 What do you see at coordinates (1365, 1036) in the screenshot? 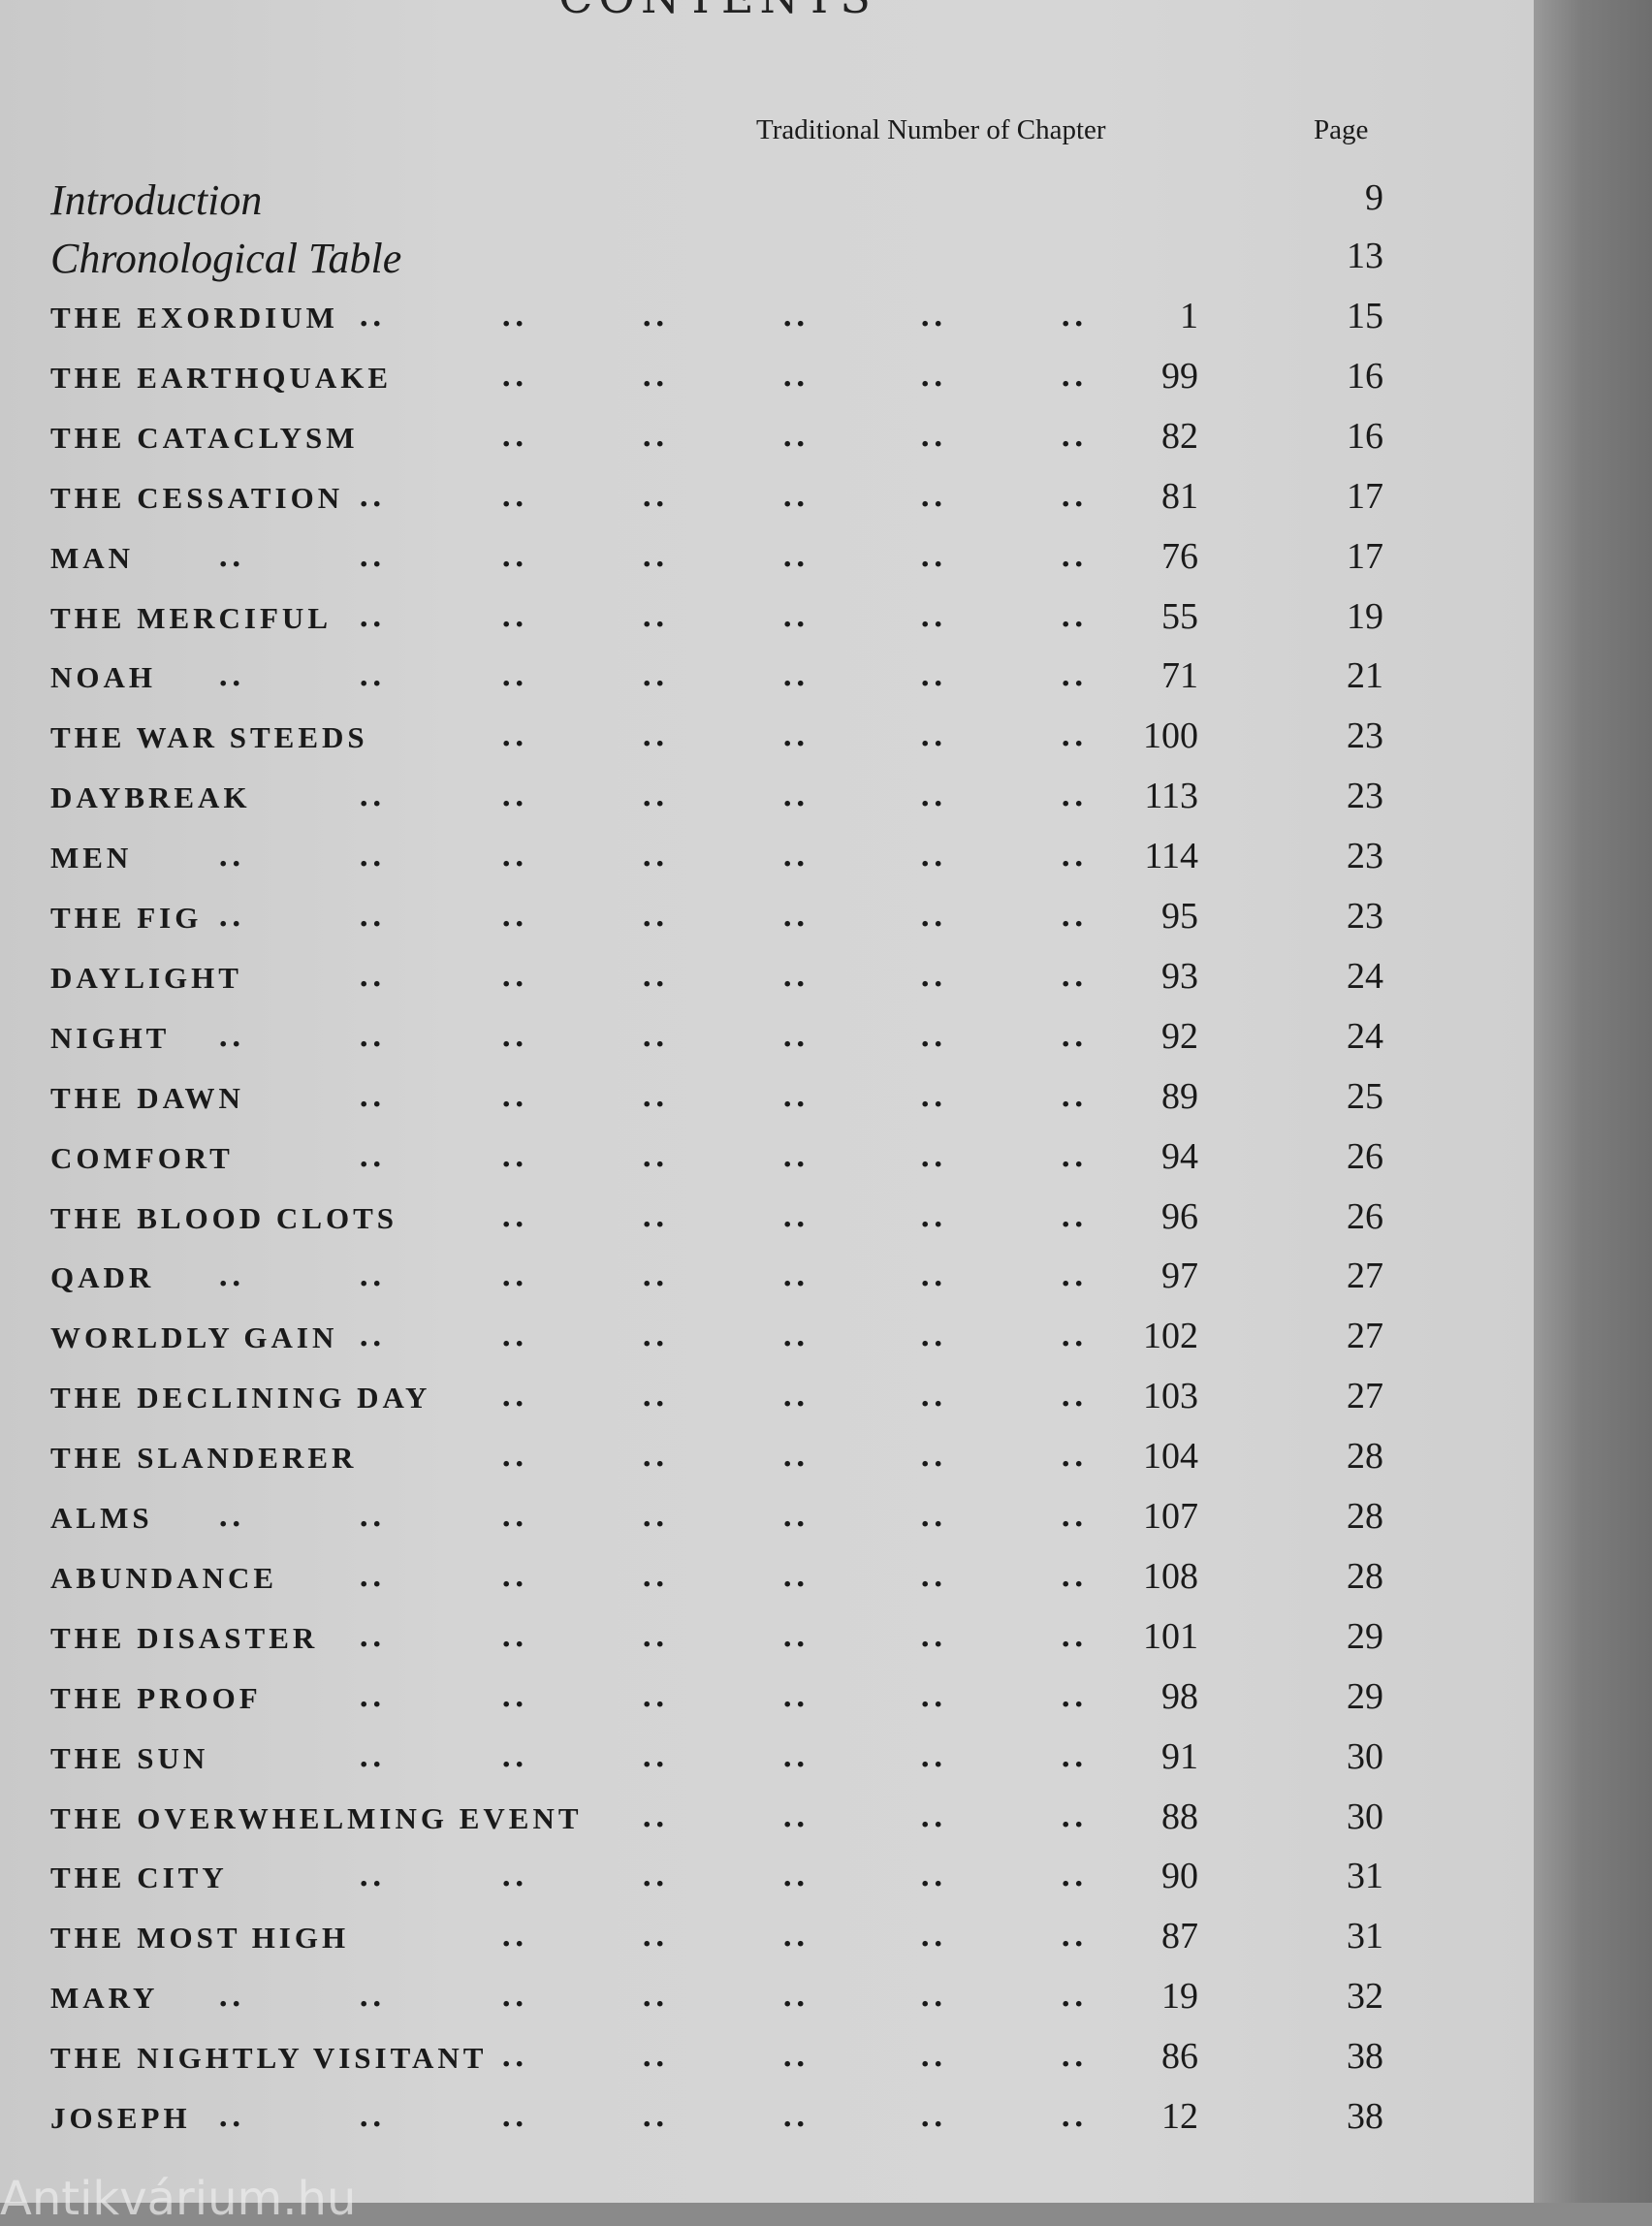
I see `page-number: 24` at bounding box center [1365, 1036].